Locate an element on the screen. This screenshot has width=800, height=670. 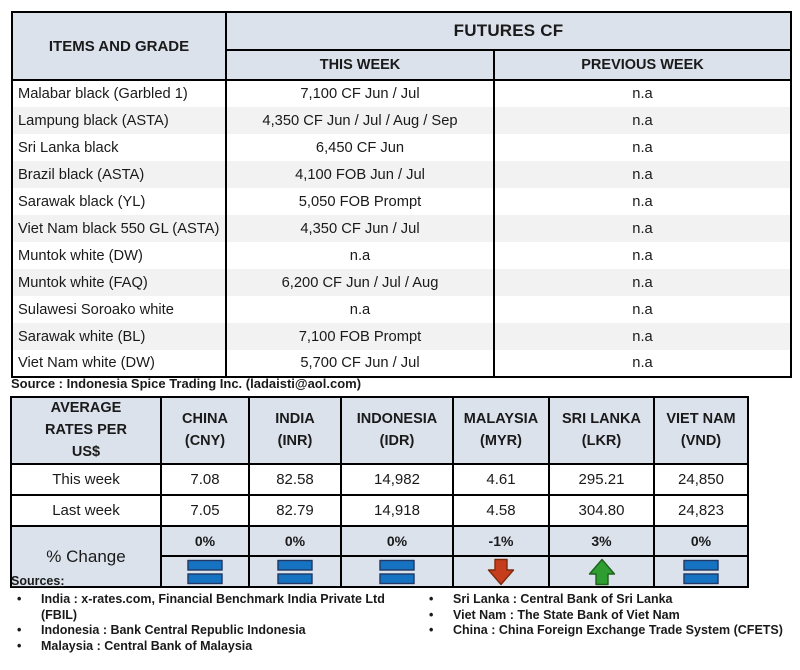
pct-change-row: % Change 0% 0% 0% -1% 3% 0% is located at coordinates (379, 557).